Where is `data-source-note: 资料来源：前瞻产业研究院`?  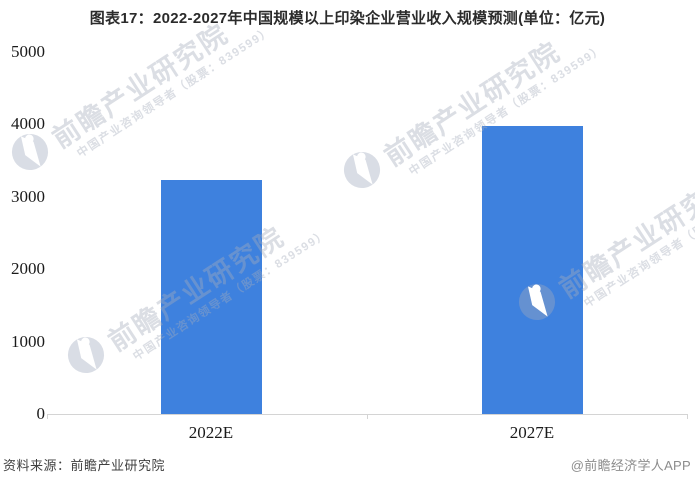 data-source-note: 资料来源：前瞻产业研究院 is located at coordinates (84, 465).